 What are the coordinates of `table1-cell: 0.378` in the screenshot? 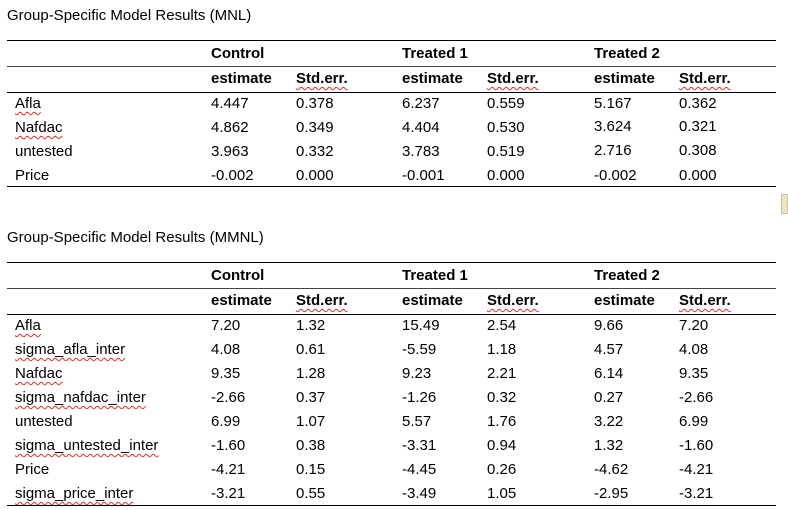 It's located at (315, 103).